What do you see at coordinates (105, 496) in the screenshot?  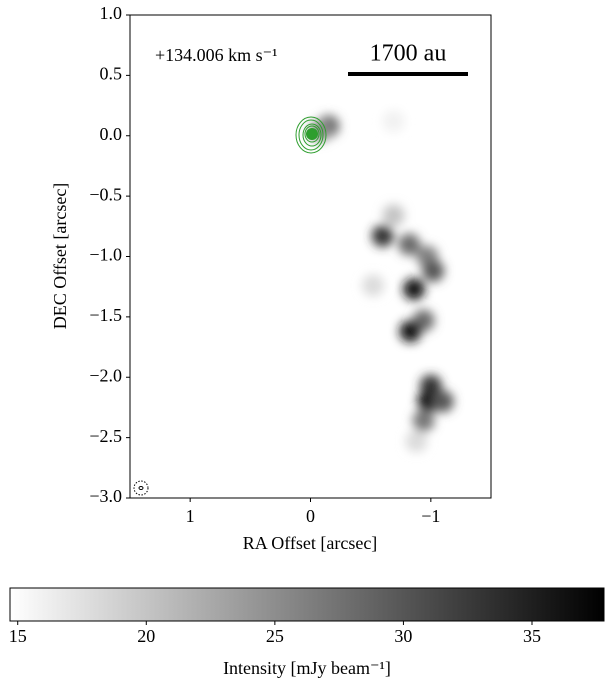 I see `y-tick-label: −3.0` at bounding box center [105, 496].